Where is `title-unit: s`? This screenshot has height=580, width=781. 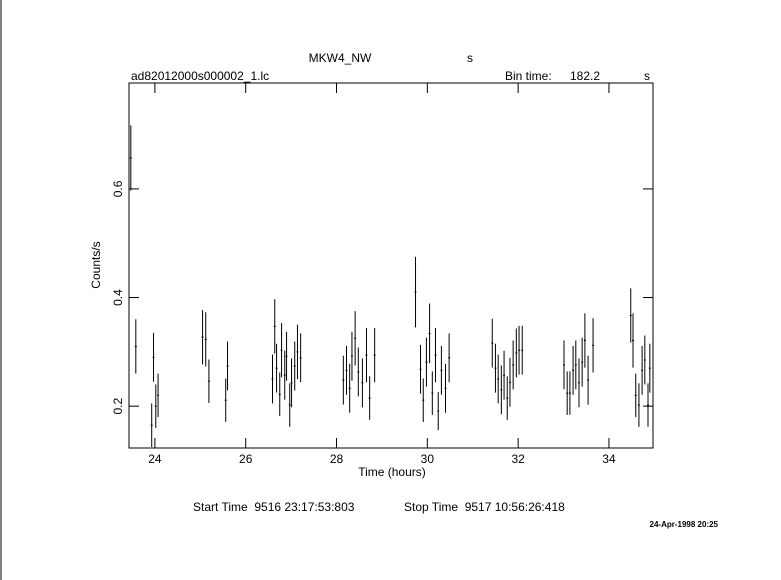 title-unit: s is located at coordinates (470, 58).